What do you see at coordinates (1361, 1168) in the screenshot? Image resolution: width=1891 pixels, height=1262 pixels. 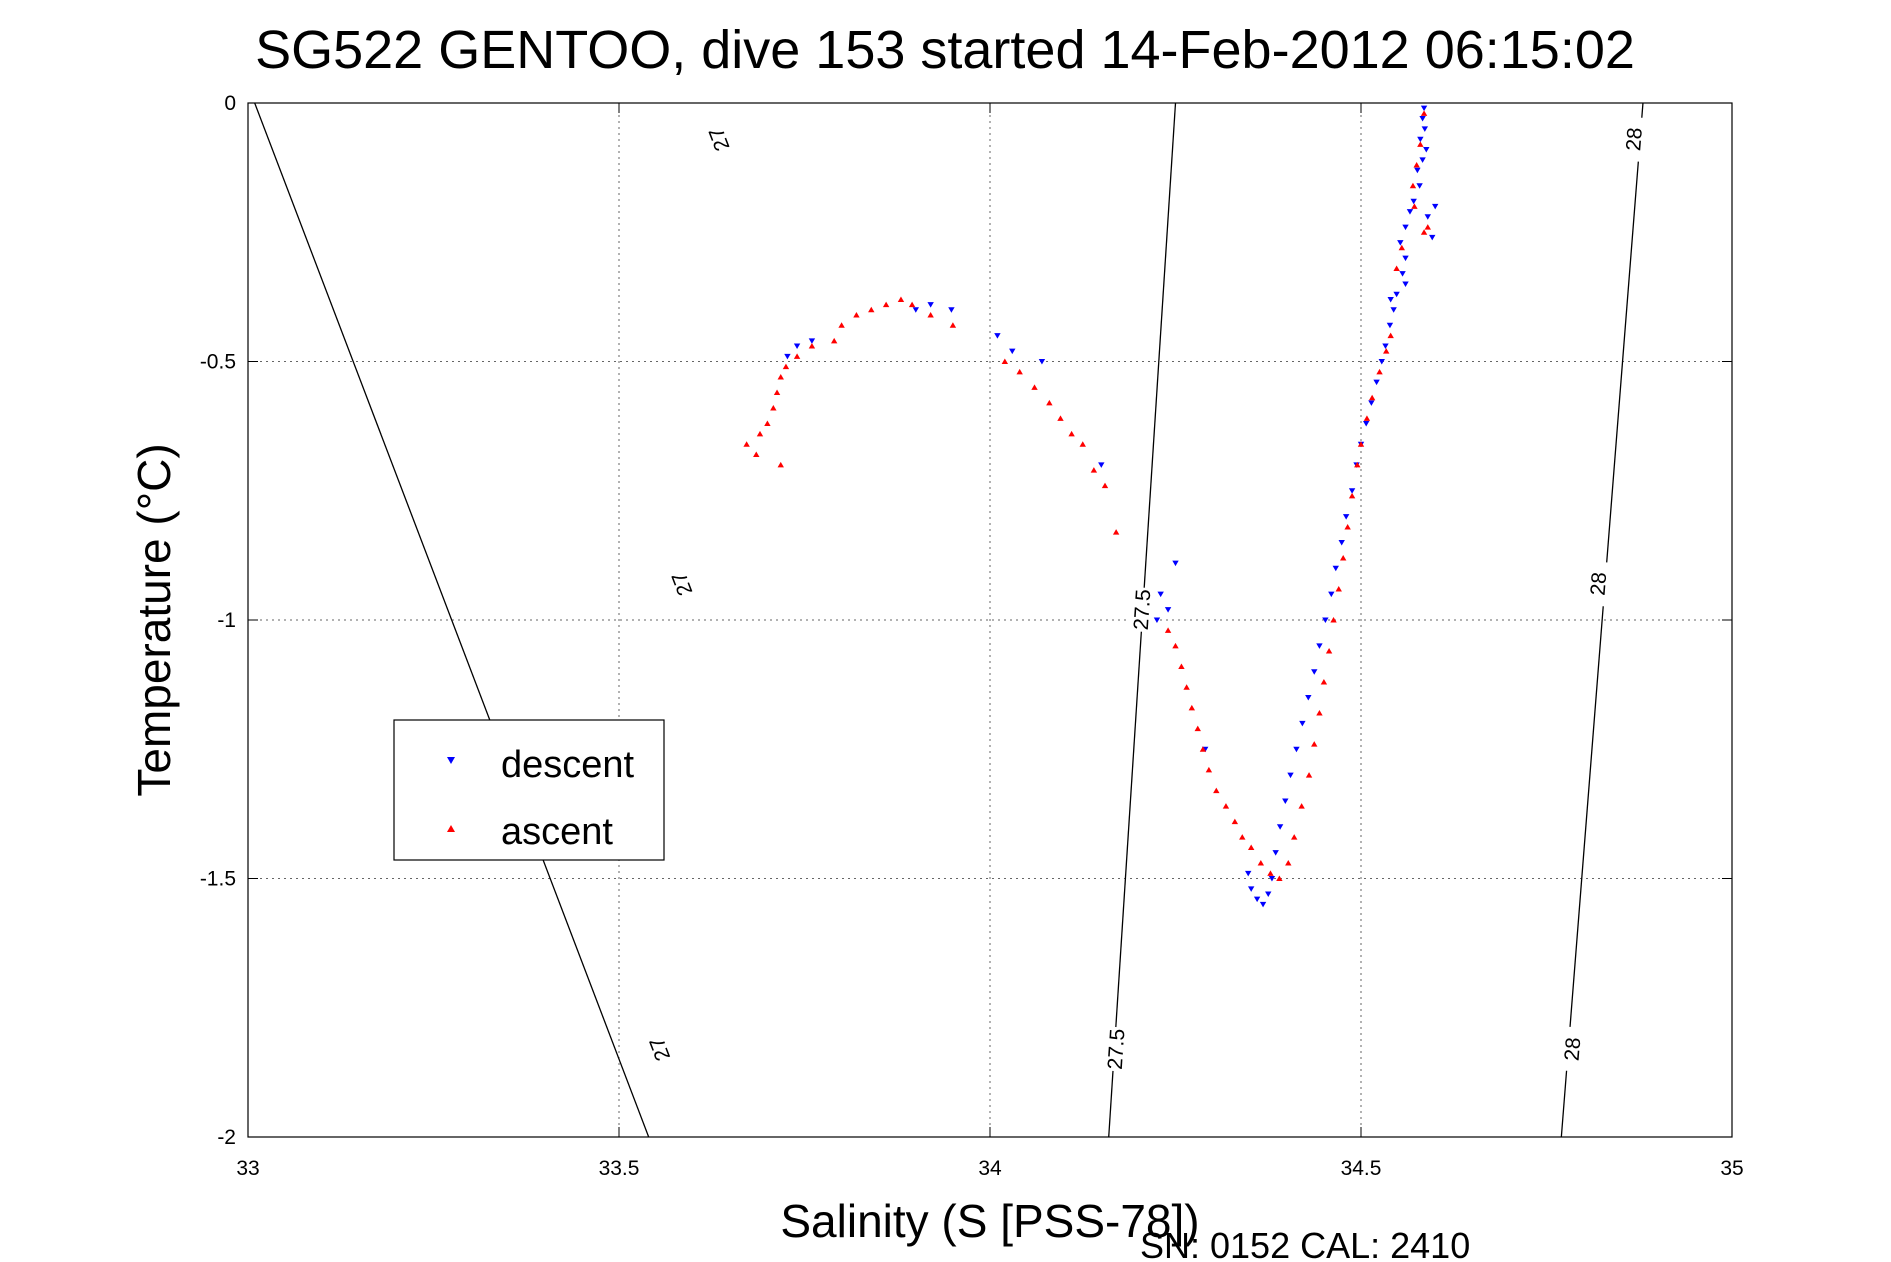 I see `x-tick-label: 34.5` at bounding box center [1361, 1168].